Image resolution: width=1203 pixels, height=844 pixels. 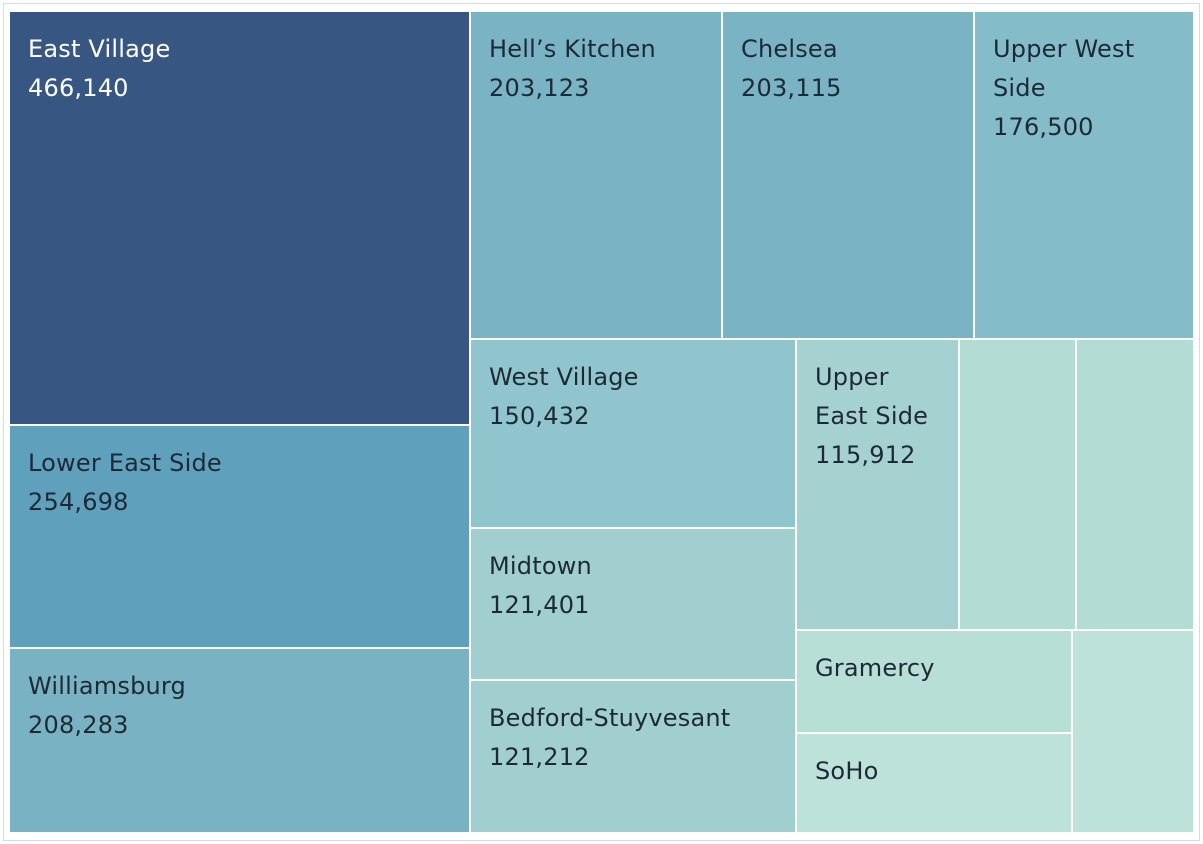 What do you see at coordinates (865, 455) in the screenshot?
I see `tile-value: 115,912` at bounding box center [865, 455].